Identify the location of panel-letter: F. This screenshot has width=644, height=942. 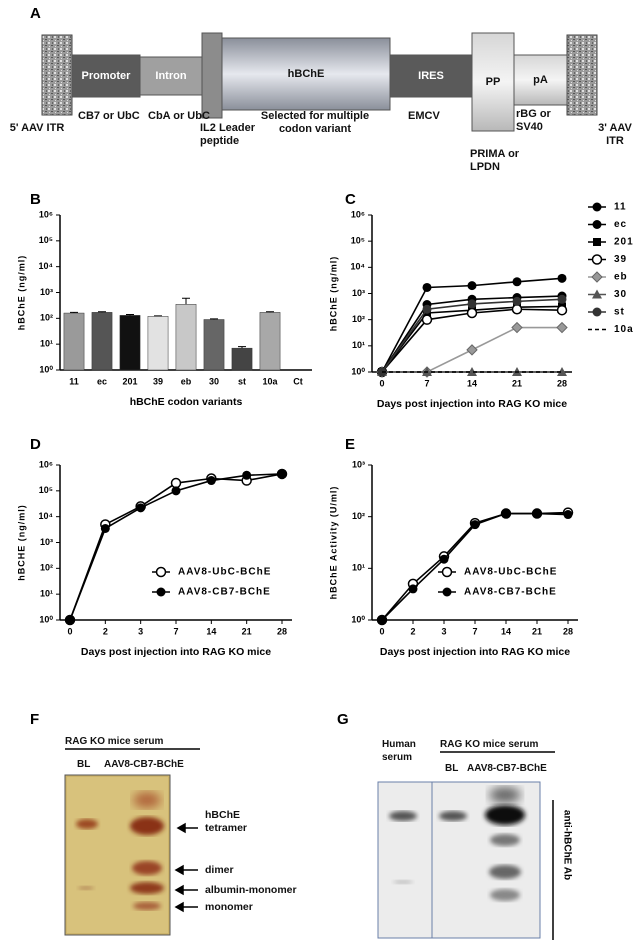
(34, 719).